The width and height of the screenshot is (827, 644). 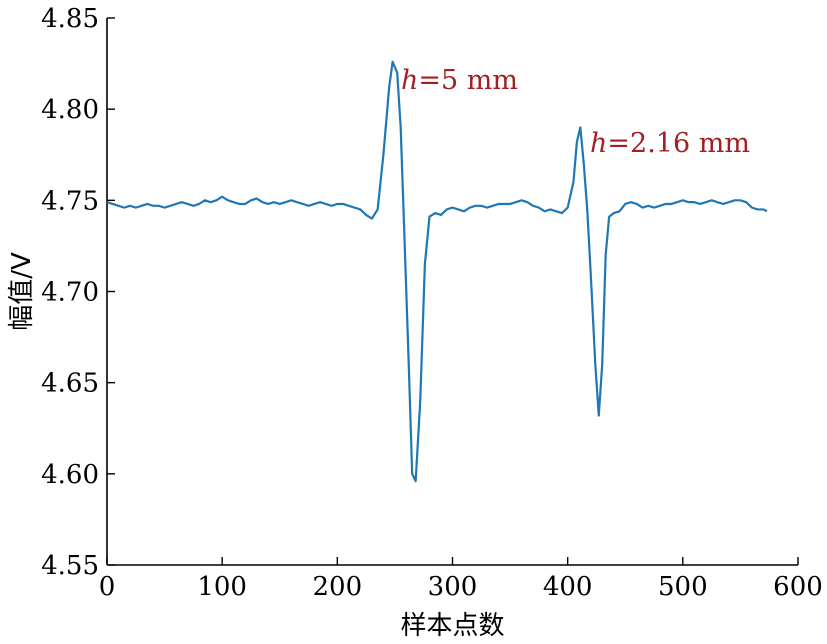 What do you see at coordinates (107, 587) in the screenshot?
I see `x-tick-label: 0` at bounding box center [107, 587].